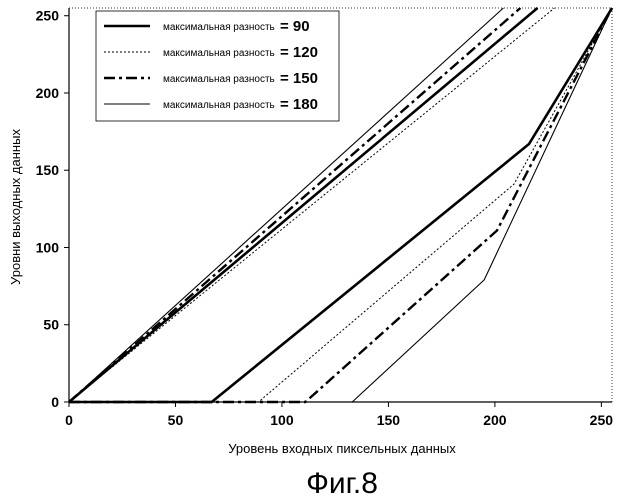  Describe the element at coordinates (48, 93) in the screenshot. I see `y-tick-label: 200` at that location.